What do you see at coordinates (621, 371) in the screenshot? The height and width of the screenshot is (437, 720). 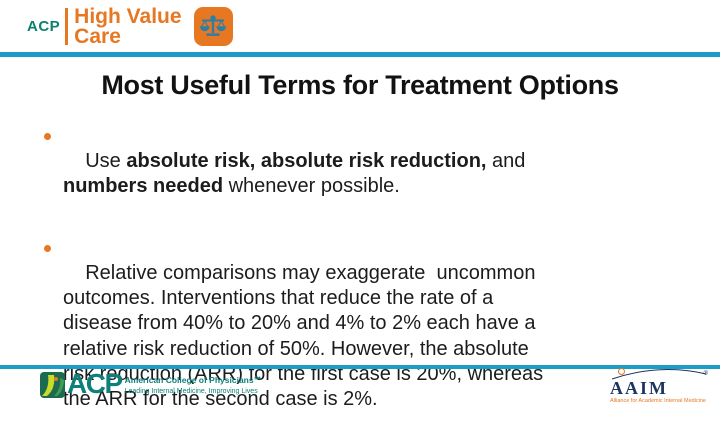 I see `aaim-sun-icon` at bounding box center [621, 371].